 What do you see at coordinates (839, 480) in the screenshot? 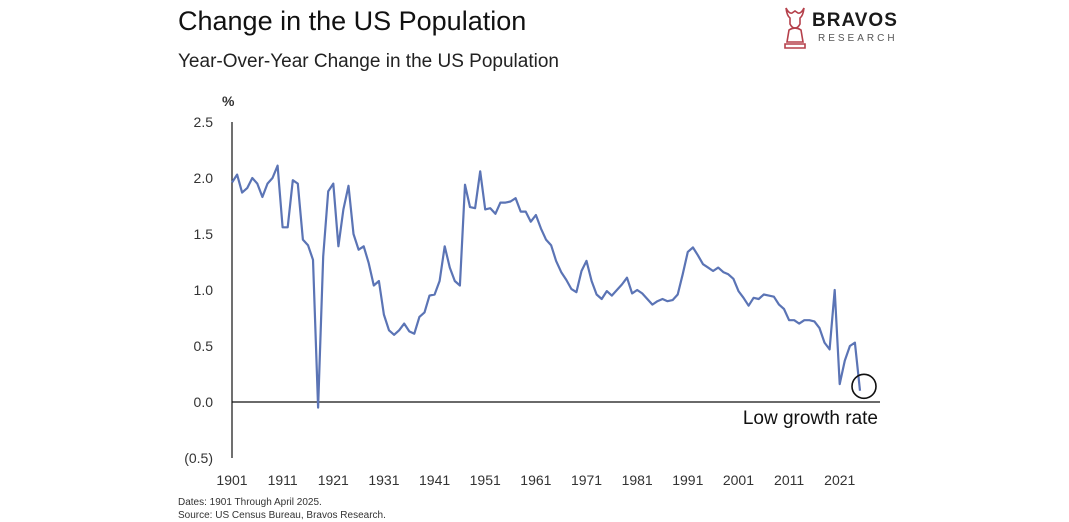
I see `x-tick-label: 2021` at bounding box center [839, 480].